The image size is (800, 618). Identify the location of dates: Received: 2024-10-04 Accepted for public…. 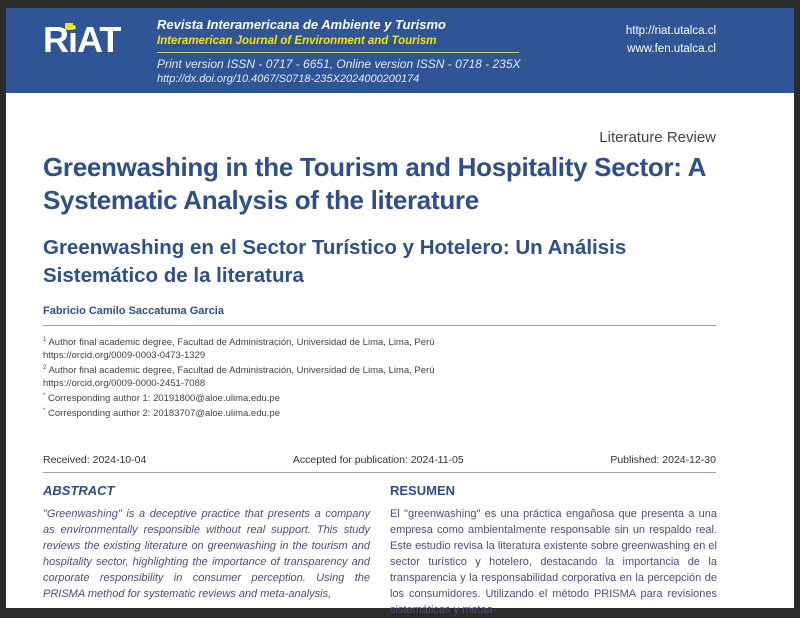
(379, 460).